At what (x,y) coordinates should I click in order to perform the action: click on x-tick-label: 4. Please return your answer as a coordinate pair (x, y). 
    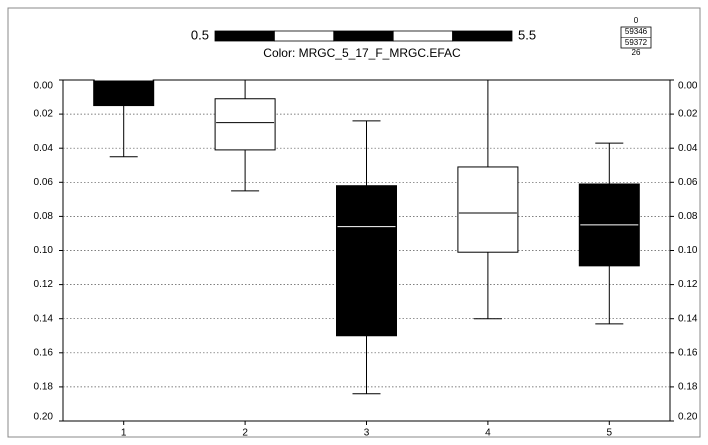
    Looking at the image, I should click on (488, 433).